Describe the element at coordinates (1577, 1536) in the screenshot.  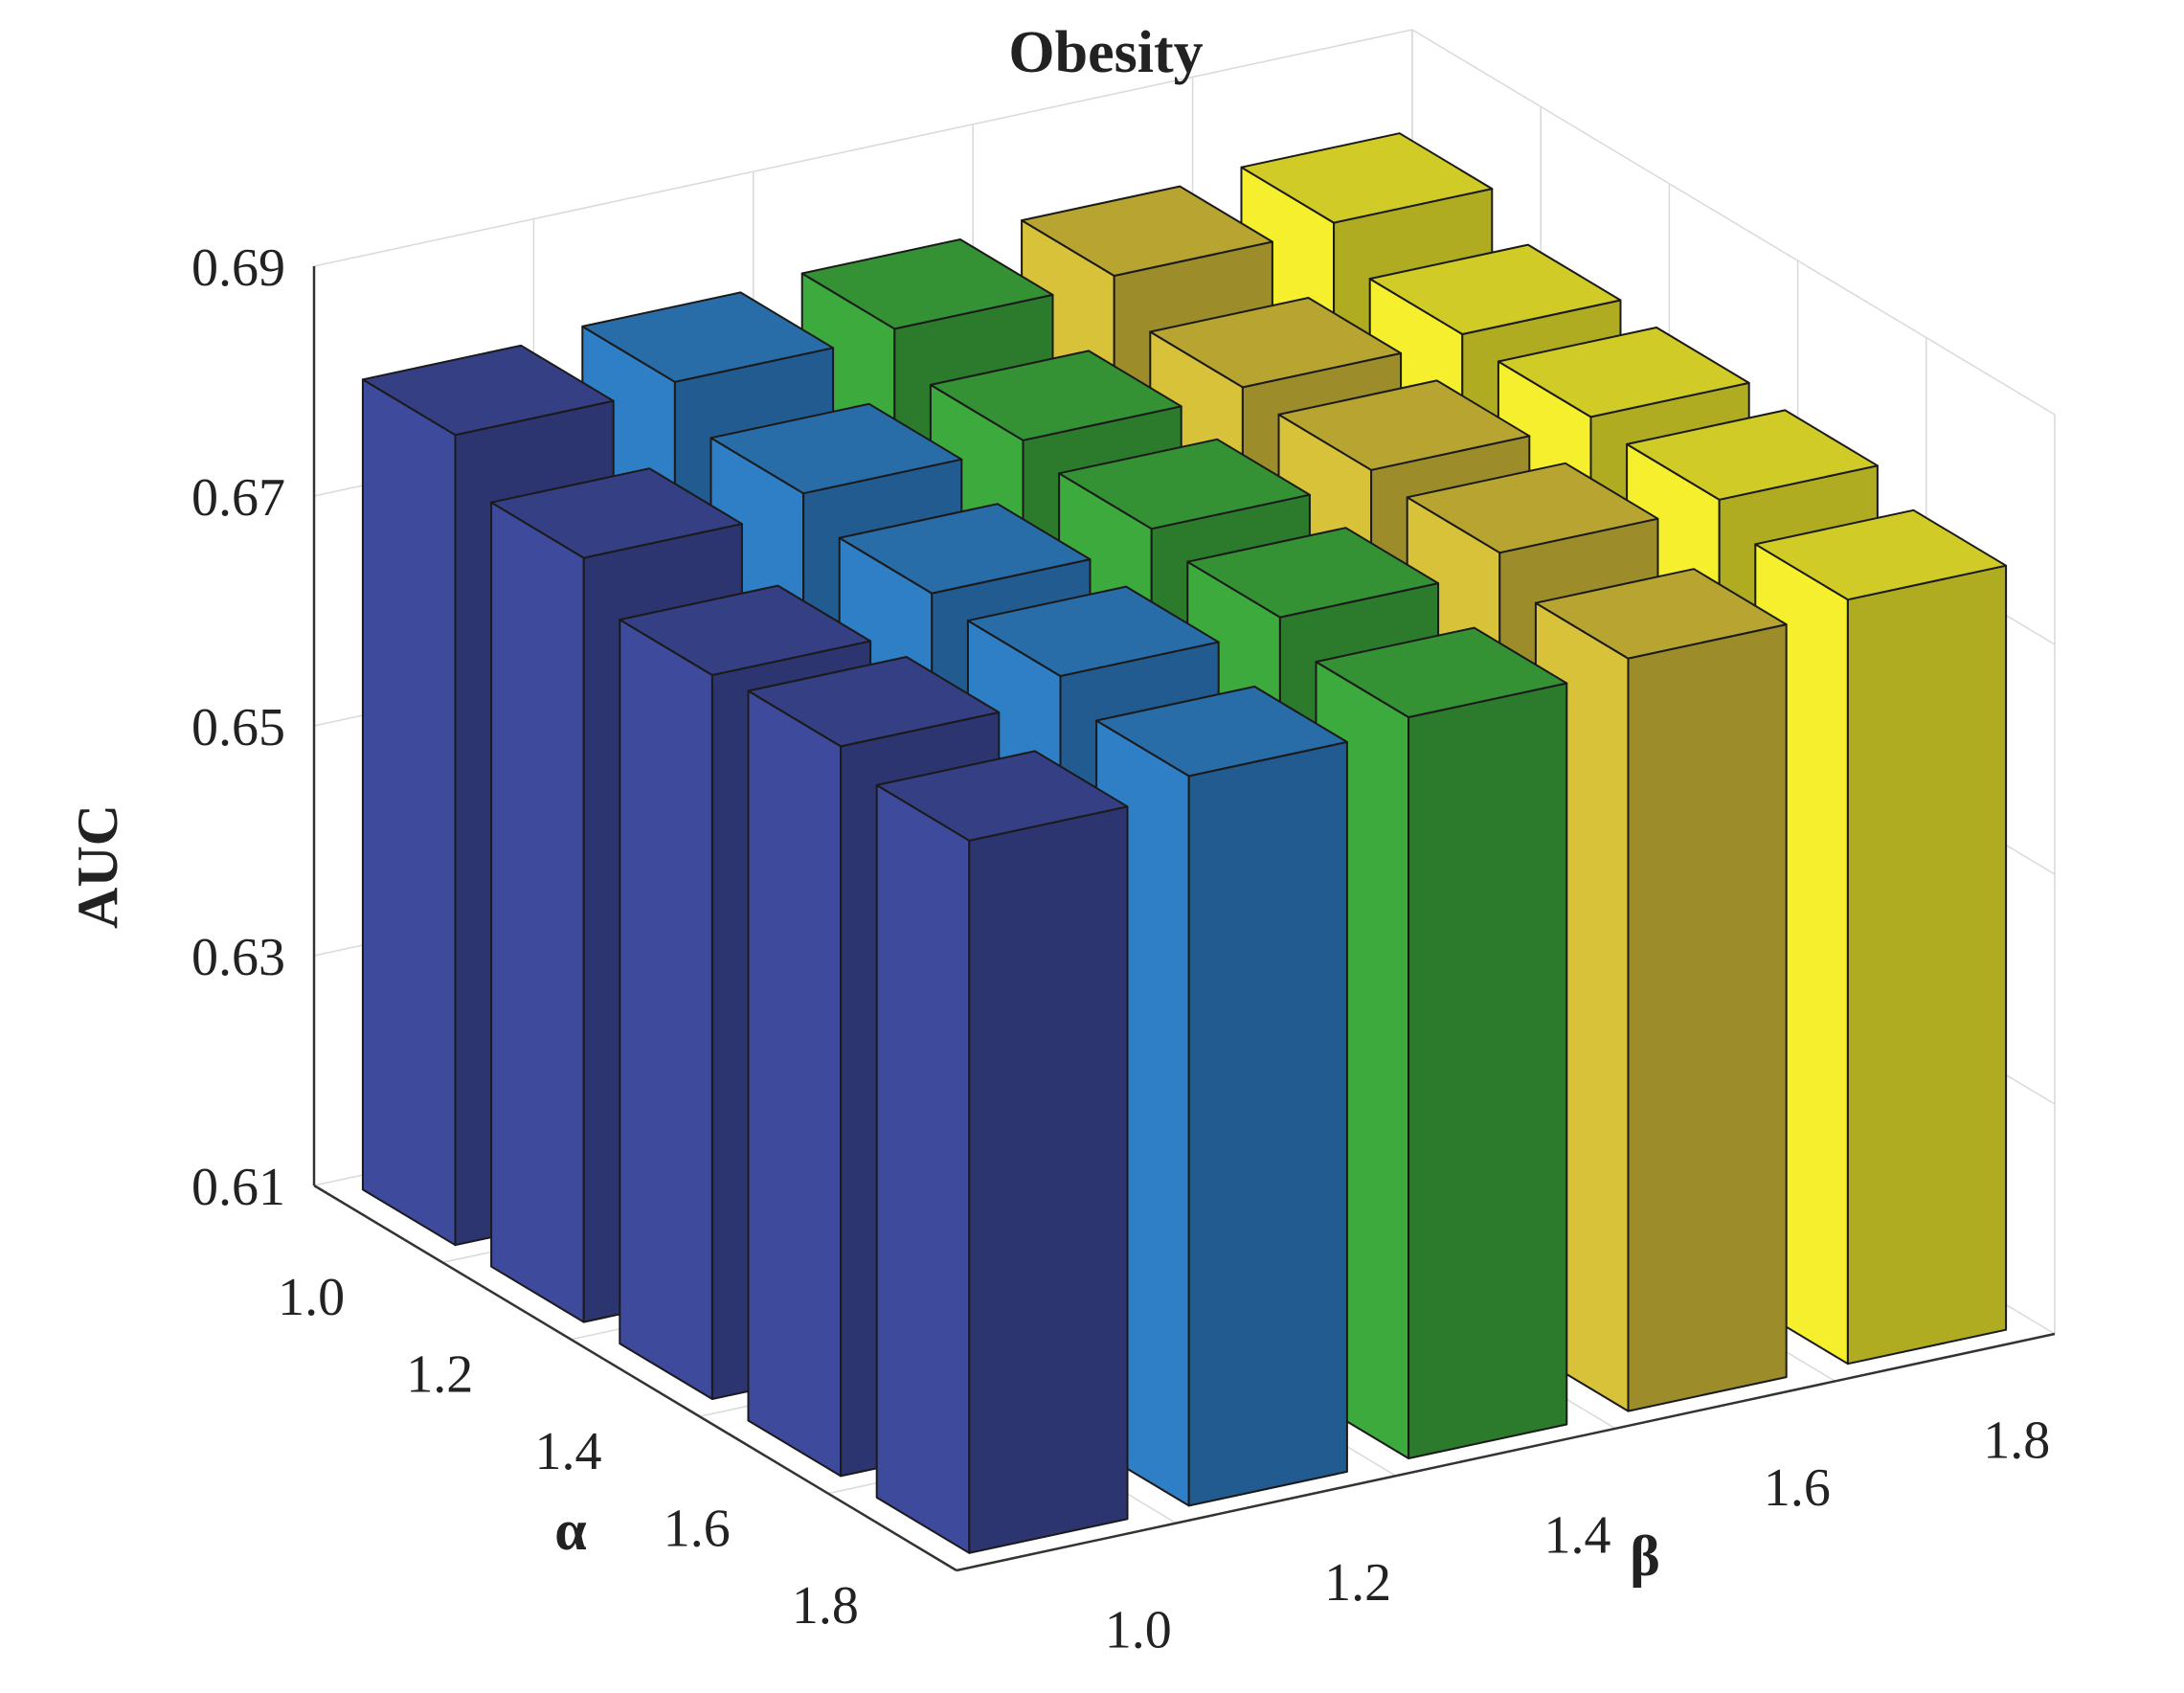
I see `beta-tick-label: 1.4` at that location.